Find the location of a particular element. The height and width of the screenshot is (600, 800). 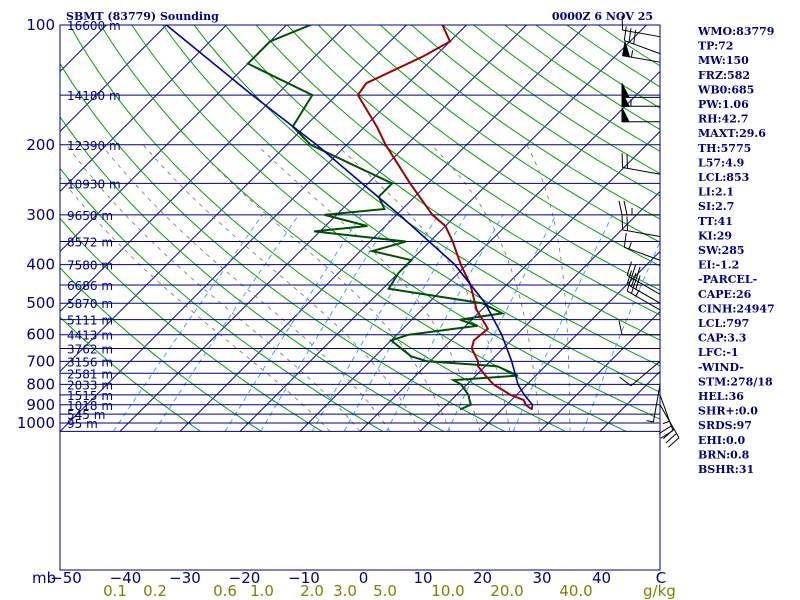

temperature-tick-label: −10 is located at coordinates (304, 578).